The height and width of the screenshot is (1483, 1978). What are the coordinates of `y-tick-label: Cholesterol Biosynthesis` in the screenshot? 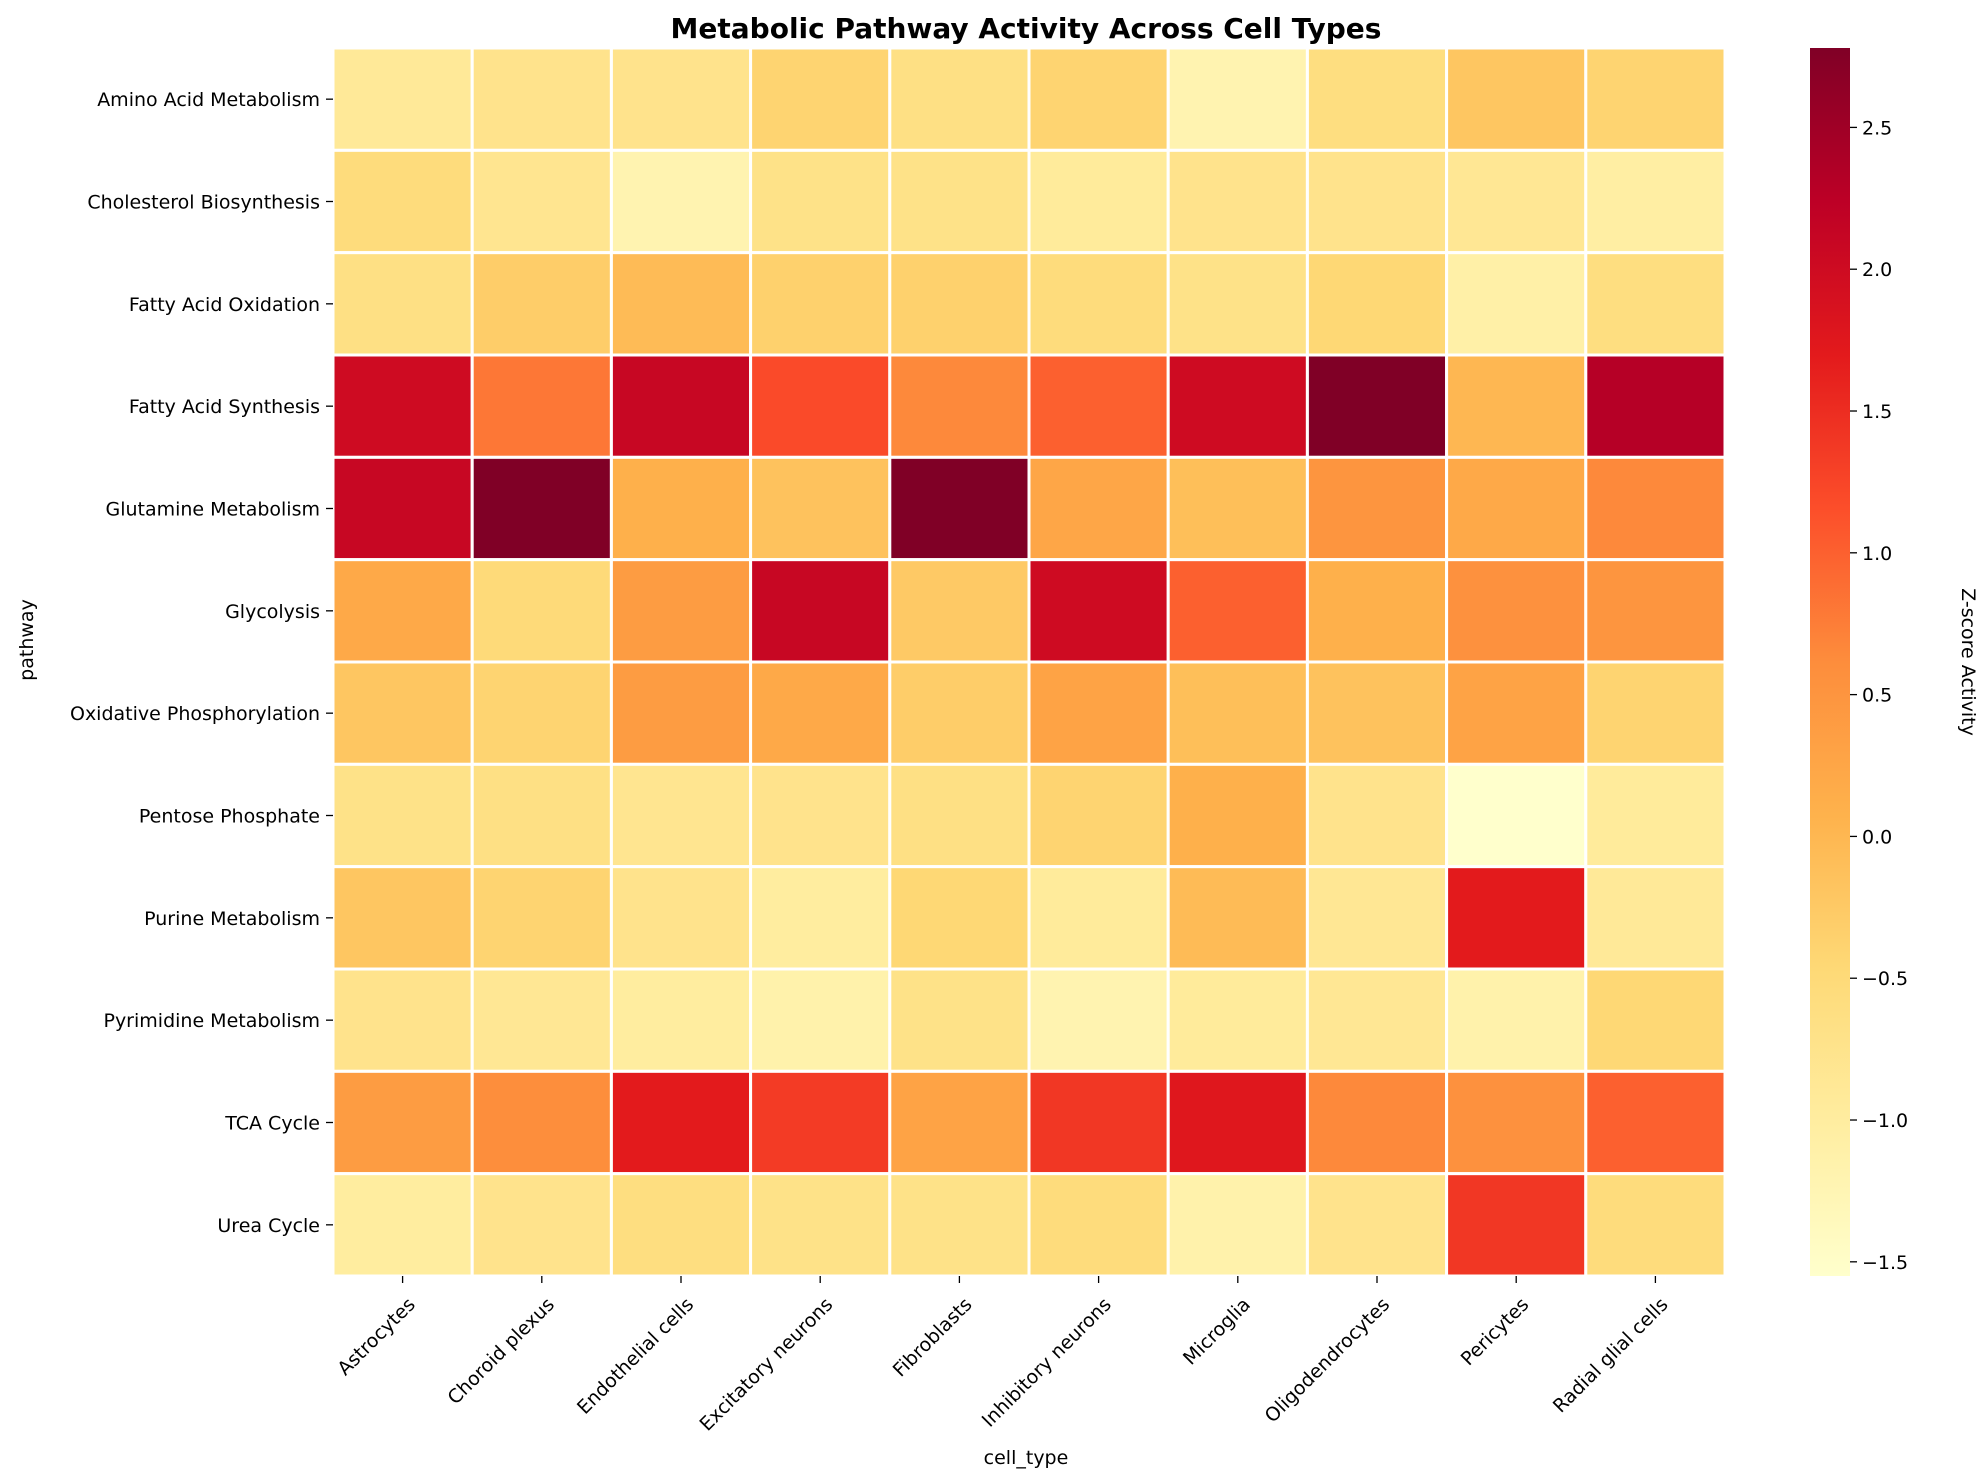 It's located at (203, 203).